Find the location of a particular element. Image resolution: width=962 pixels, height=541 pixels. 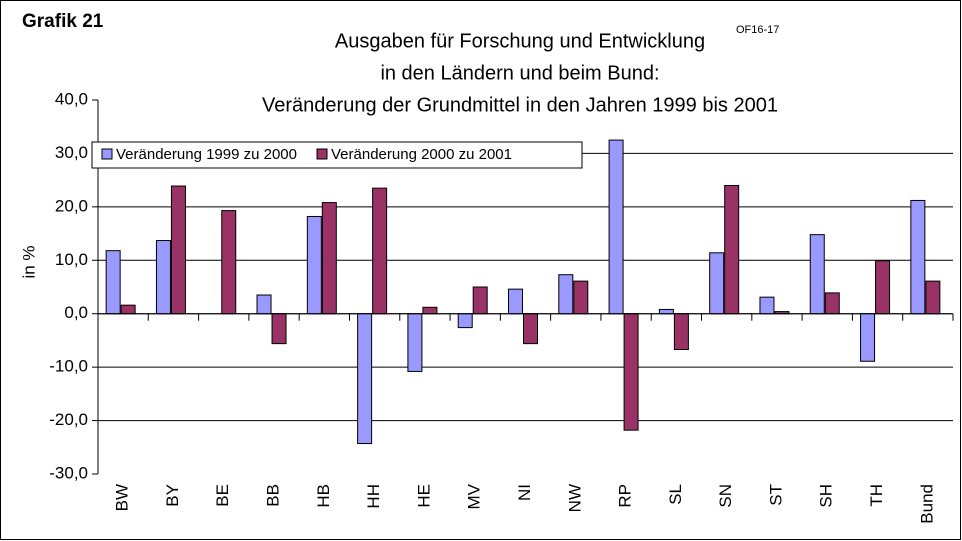

x-tick-label: HB is located at coordinates (323, 496).